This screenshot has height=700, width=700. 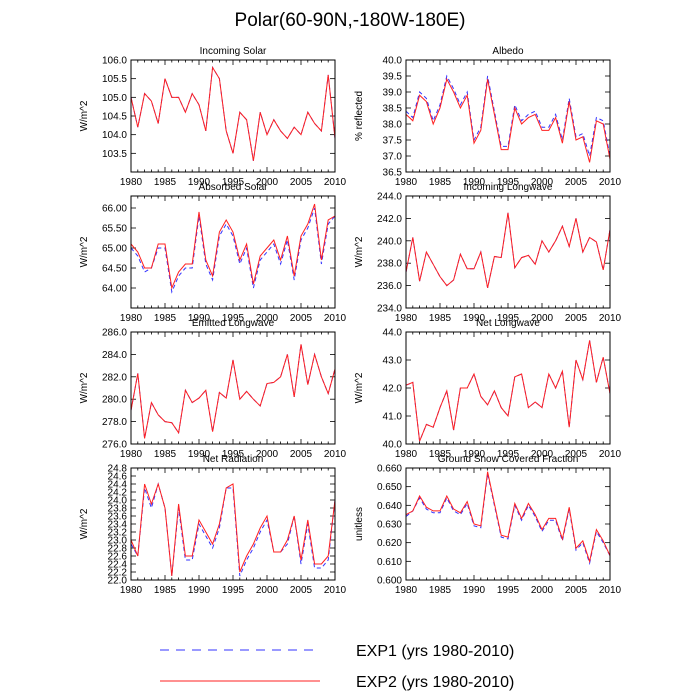 I want to click on y-tick-label: 0.620, so click(x=389, y=543).